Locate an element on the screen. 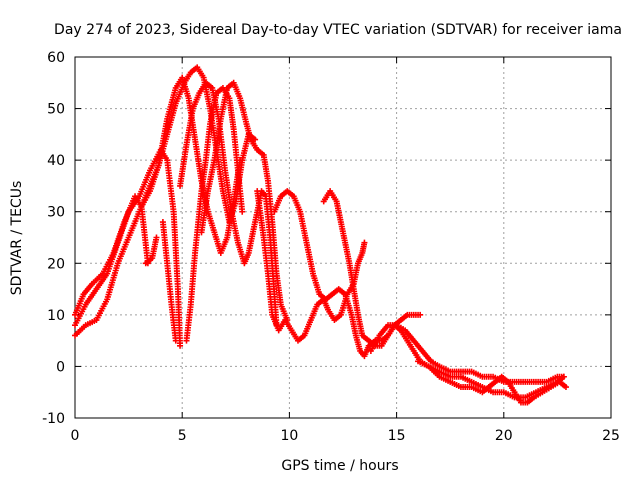 This screenshot has height=480, width=640. y-axis-label: SDTVAR / TECUs is located at coordinates (17, 238).